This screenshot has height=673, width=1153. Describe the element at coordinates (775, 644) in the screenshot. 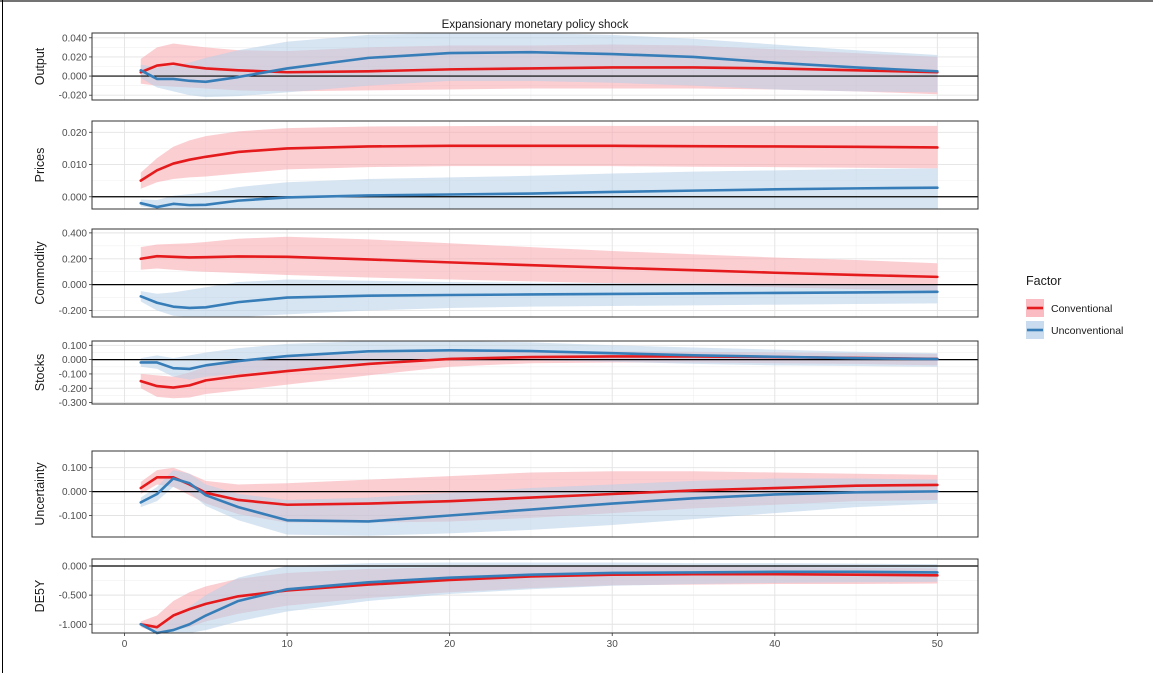

I see `x-tick-label: 40` at that location.